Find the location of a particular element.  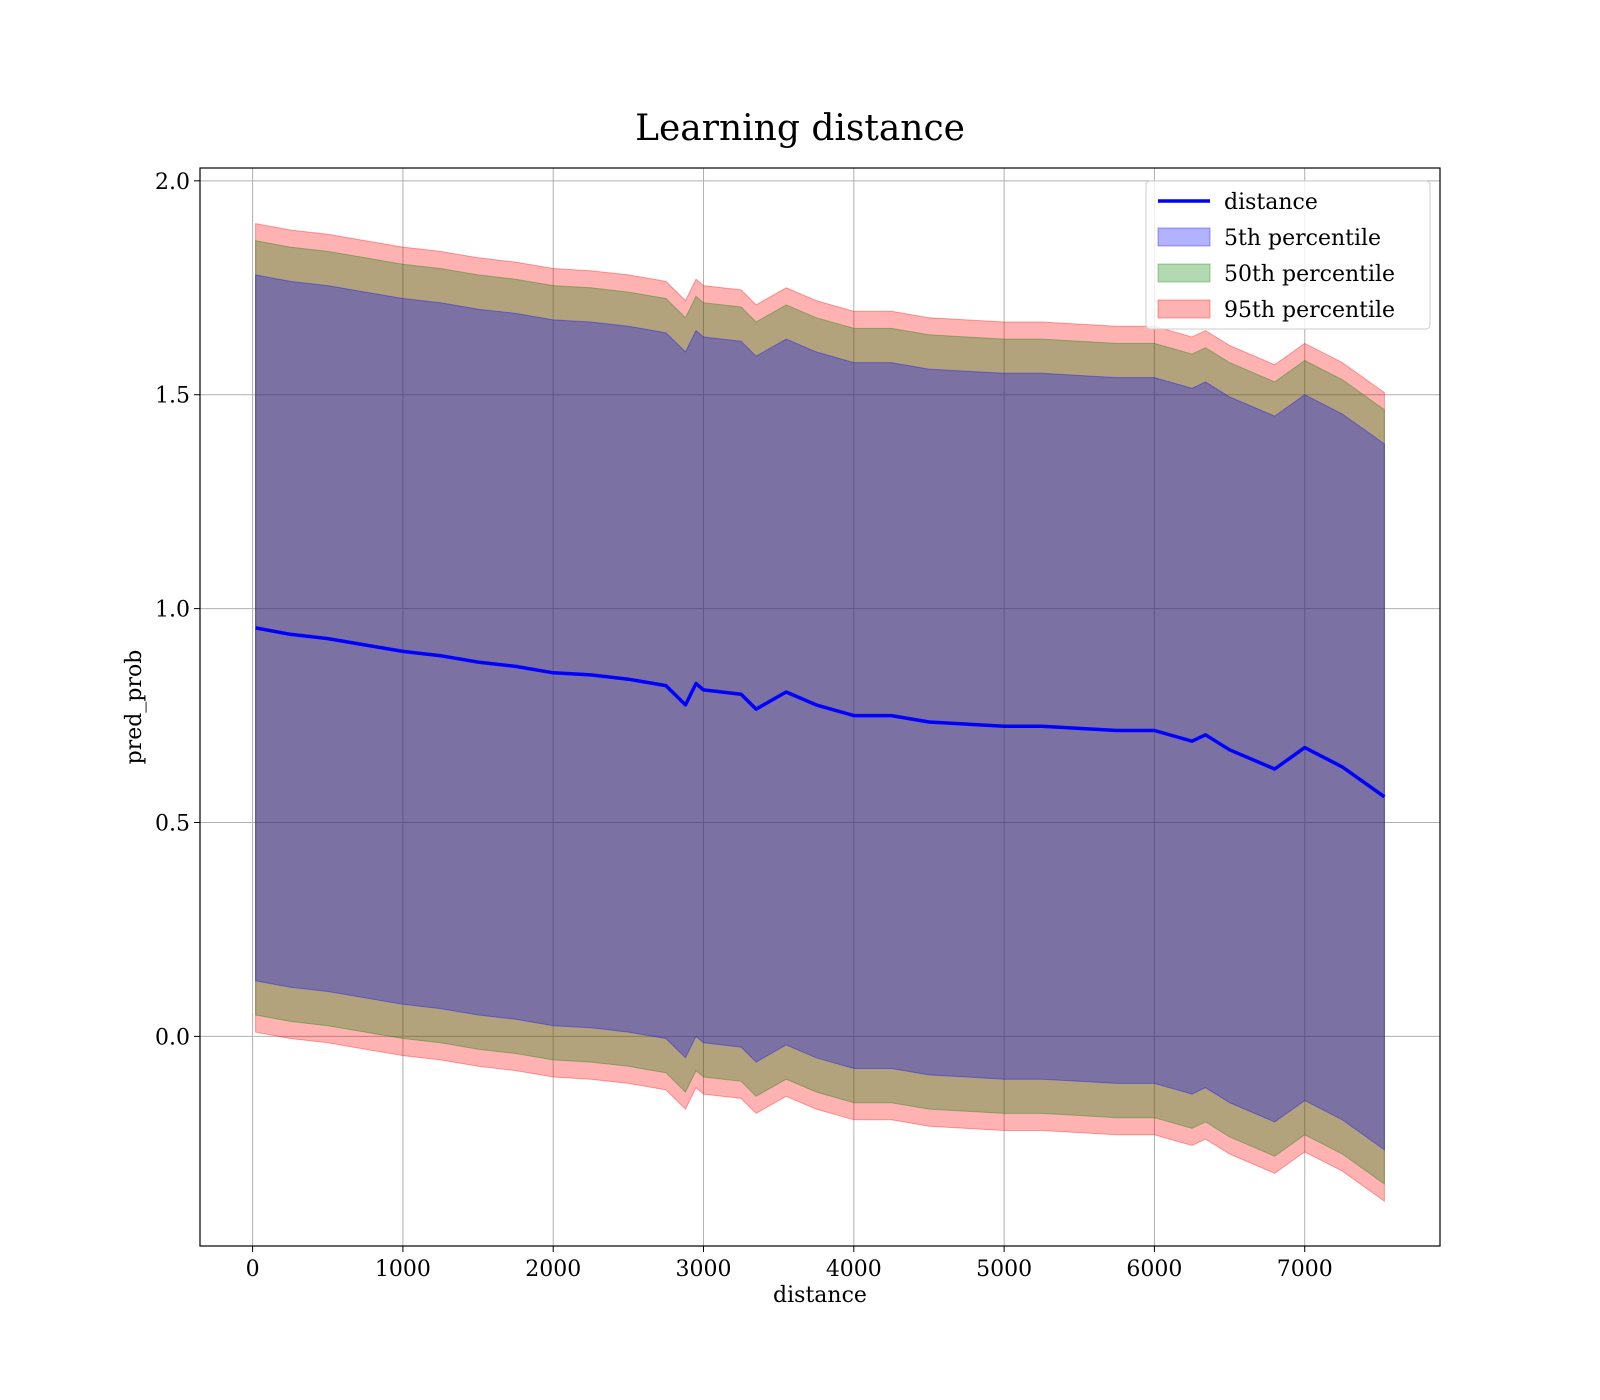

x-tick-label: 4000 is located at coordinates (854, 1269).